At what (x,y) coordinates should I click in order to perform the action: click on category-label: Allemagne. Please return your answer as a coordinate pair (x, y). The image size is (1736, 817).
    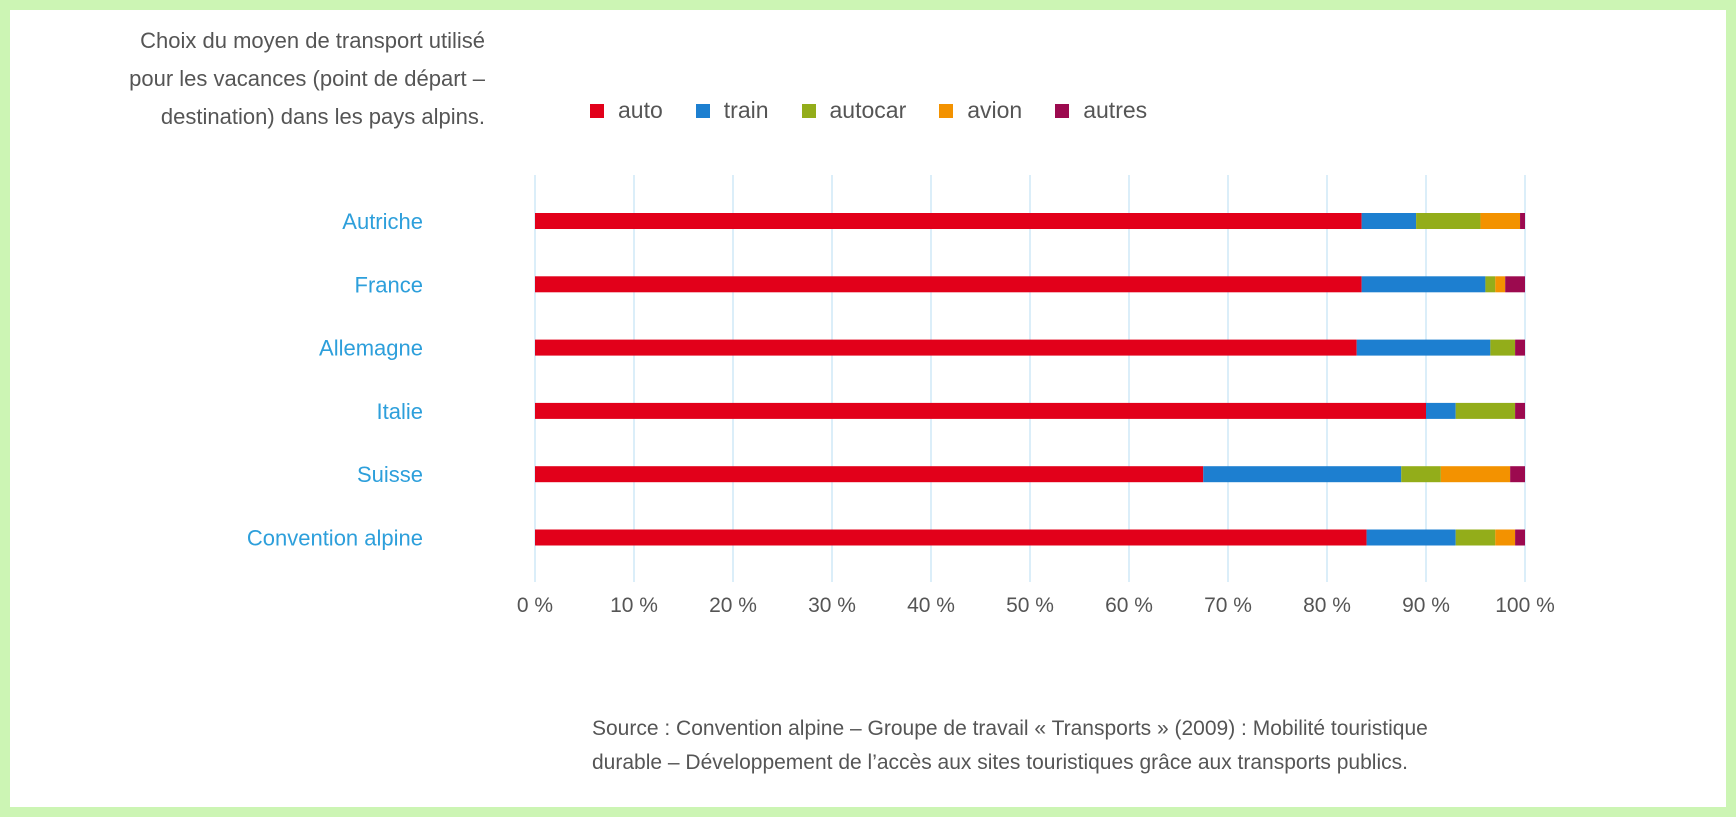
    Looking at the image, I should click on (371, 348).